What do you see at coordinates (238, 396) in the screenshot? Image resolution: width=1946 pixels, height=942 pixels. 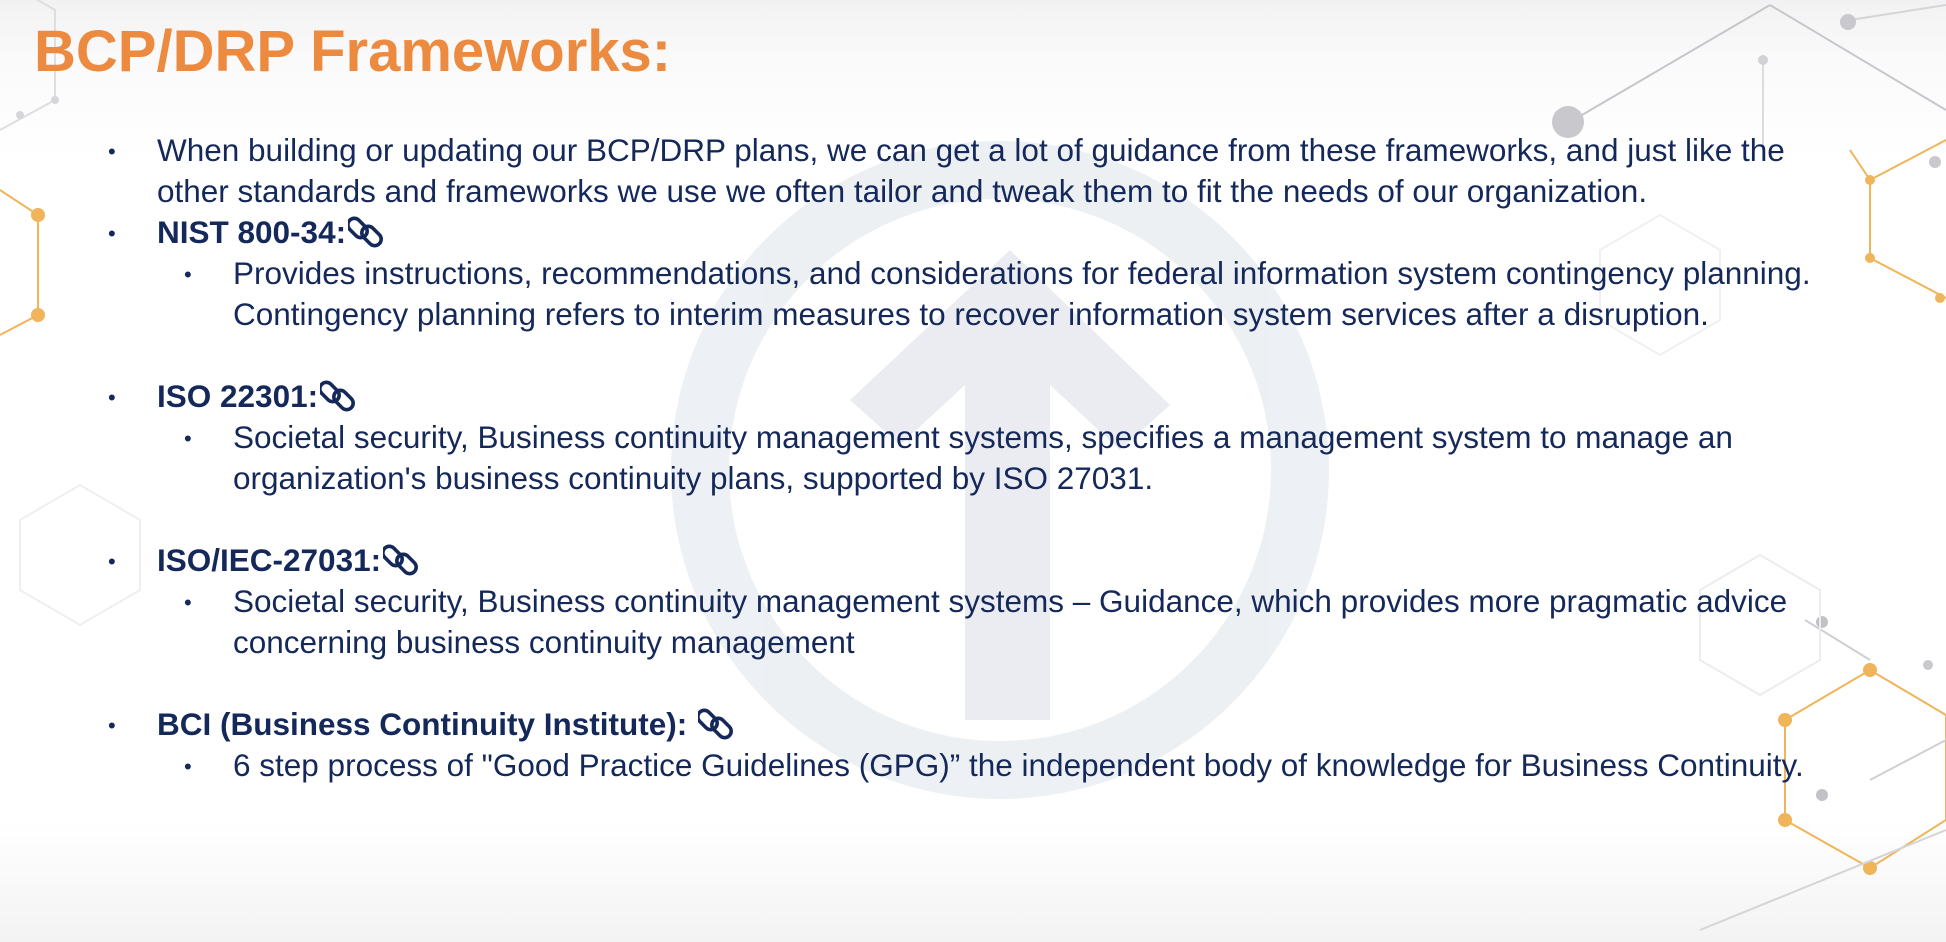 I see `framework-heading-iso-22301: ISO 22301:` at bounding box center [238, 396].